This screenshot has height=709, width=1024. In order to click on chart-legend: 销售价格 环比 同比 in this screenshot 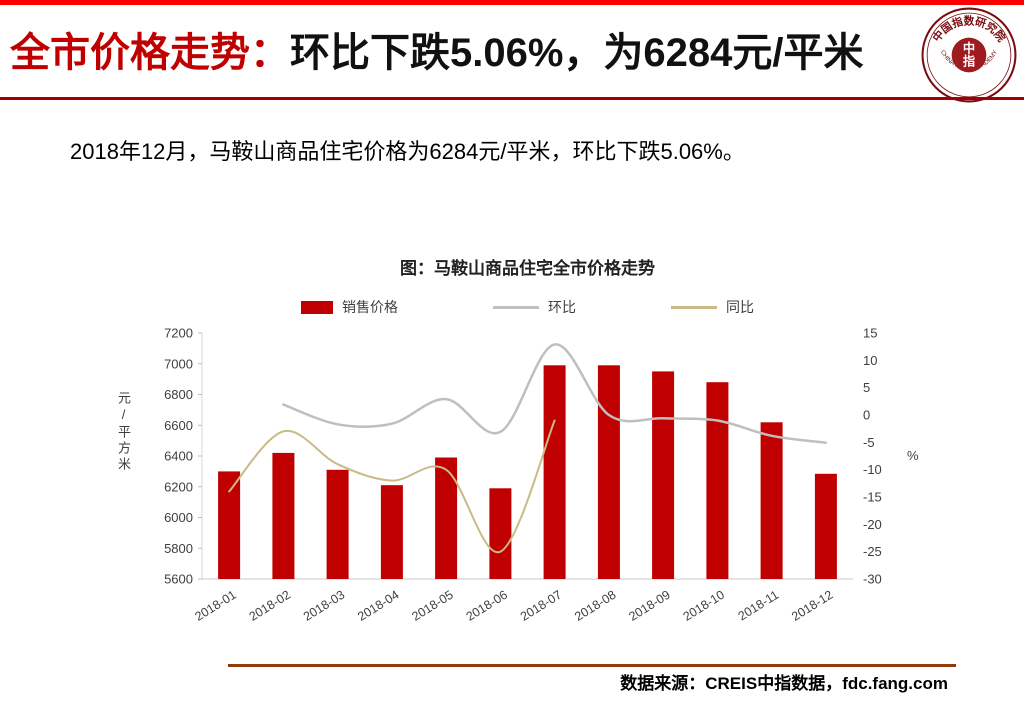, I will do `click(527, 307)`.